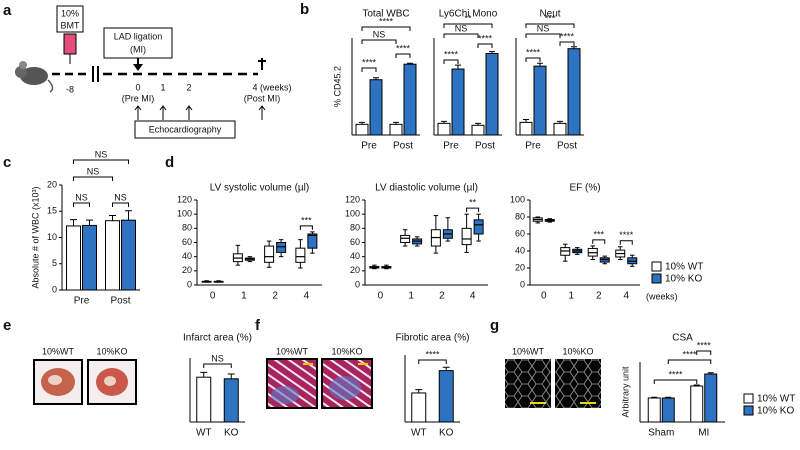  Describe the element at coordinates (426, 188) in the screenshot. I see `chart-title: LV diastolic volume (µl)` at that location.